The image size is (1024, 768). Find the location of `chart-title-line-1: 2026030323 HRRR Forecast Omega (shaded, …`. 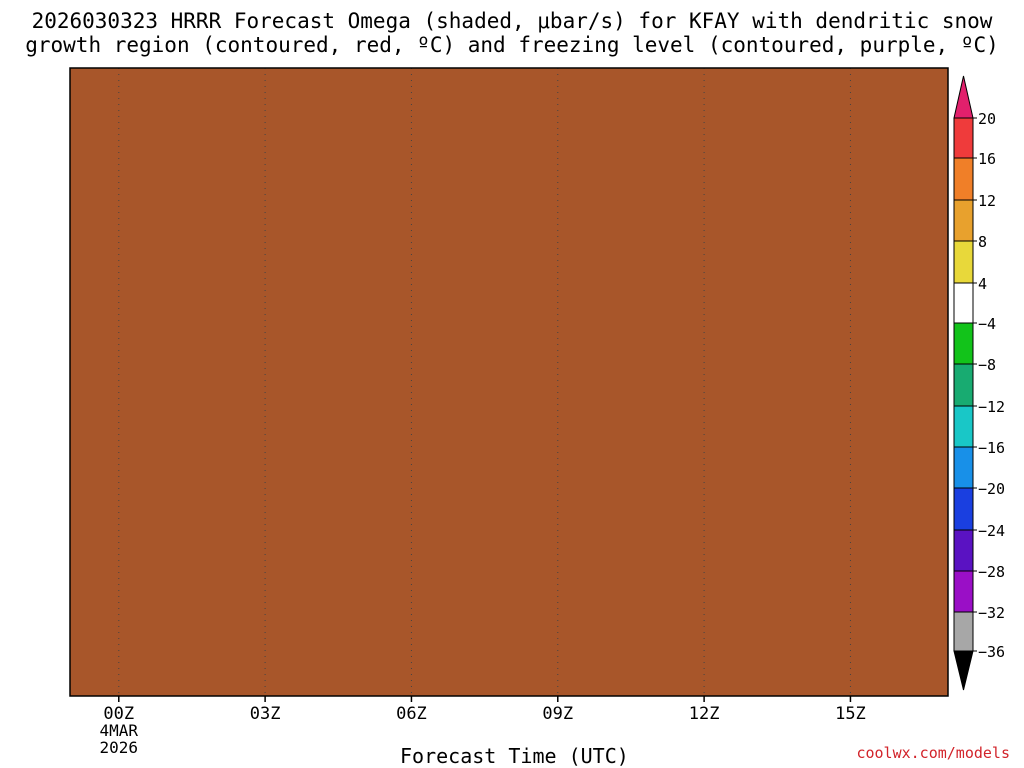

chart-title-line-1: 2026030323 HRRR Forecast Omega (shaded, … is located at coordinates (512, 21).